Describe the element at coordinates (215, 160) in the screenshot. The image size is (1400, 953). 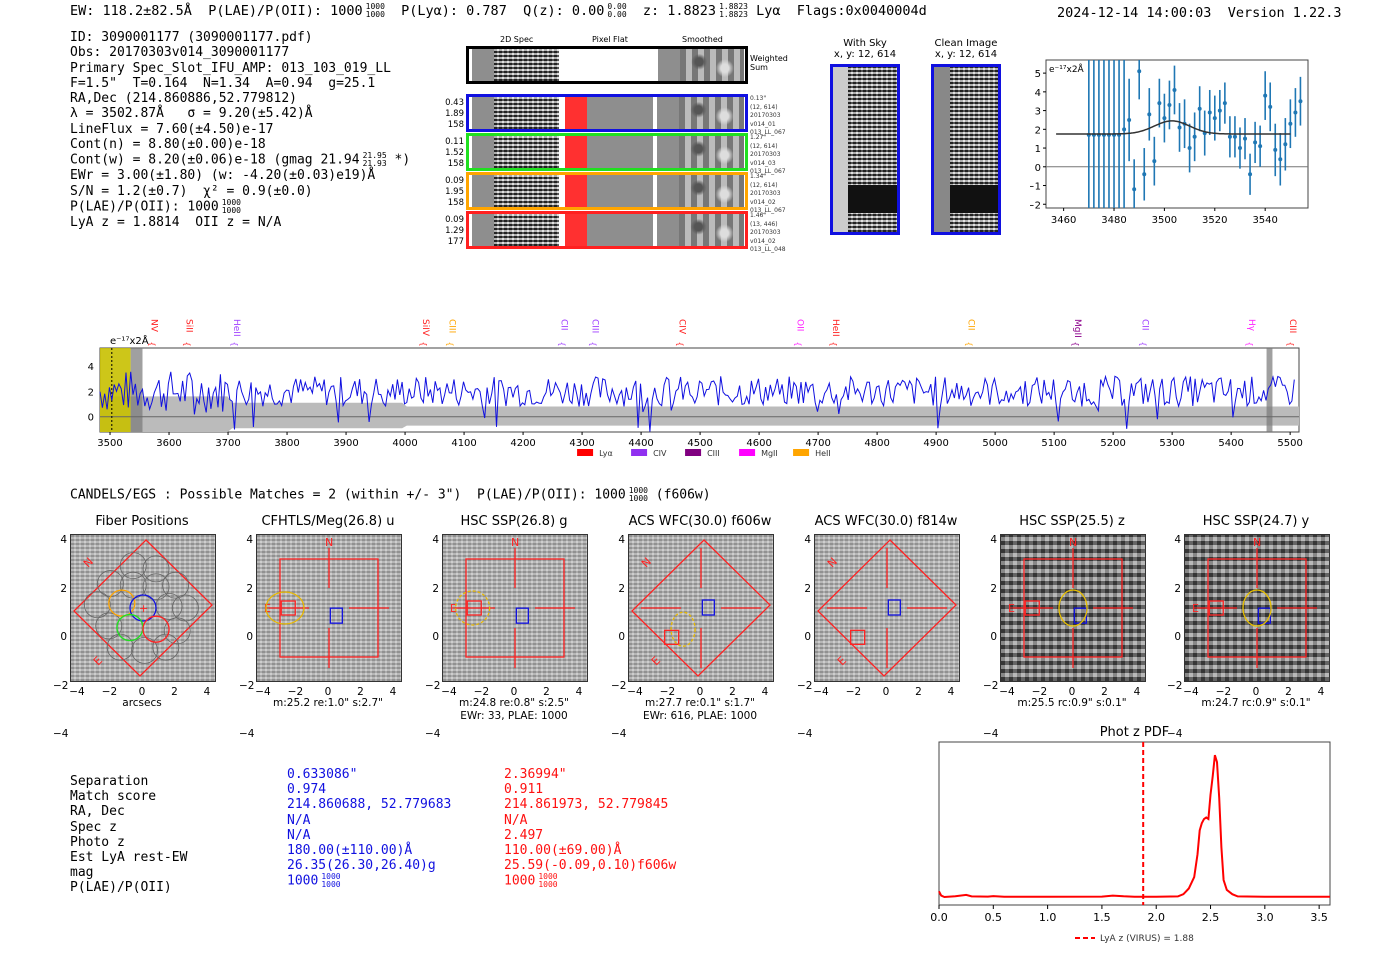
I see `cont-w-text: Cont(w) = 8.20(±0.06)e-18 (gmag 21.94` at that location.